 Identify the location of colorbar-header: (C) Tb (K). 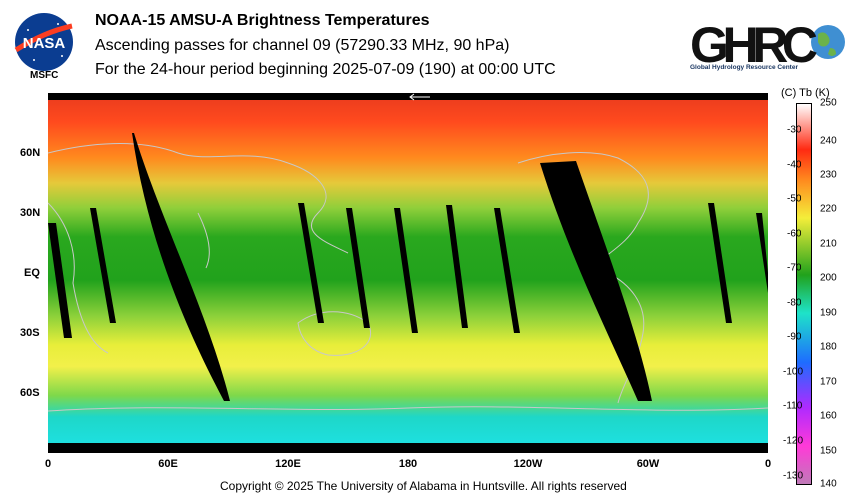
(805, 93).